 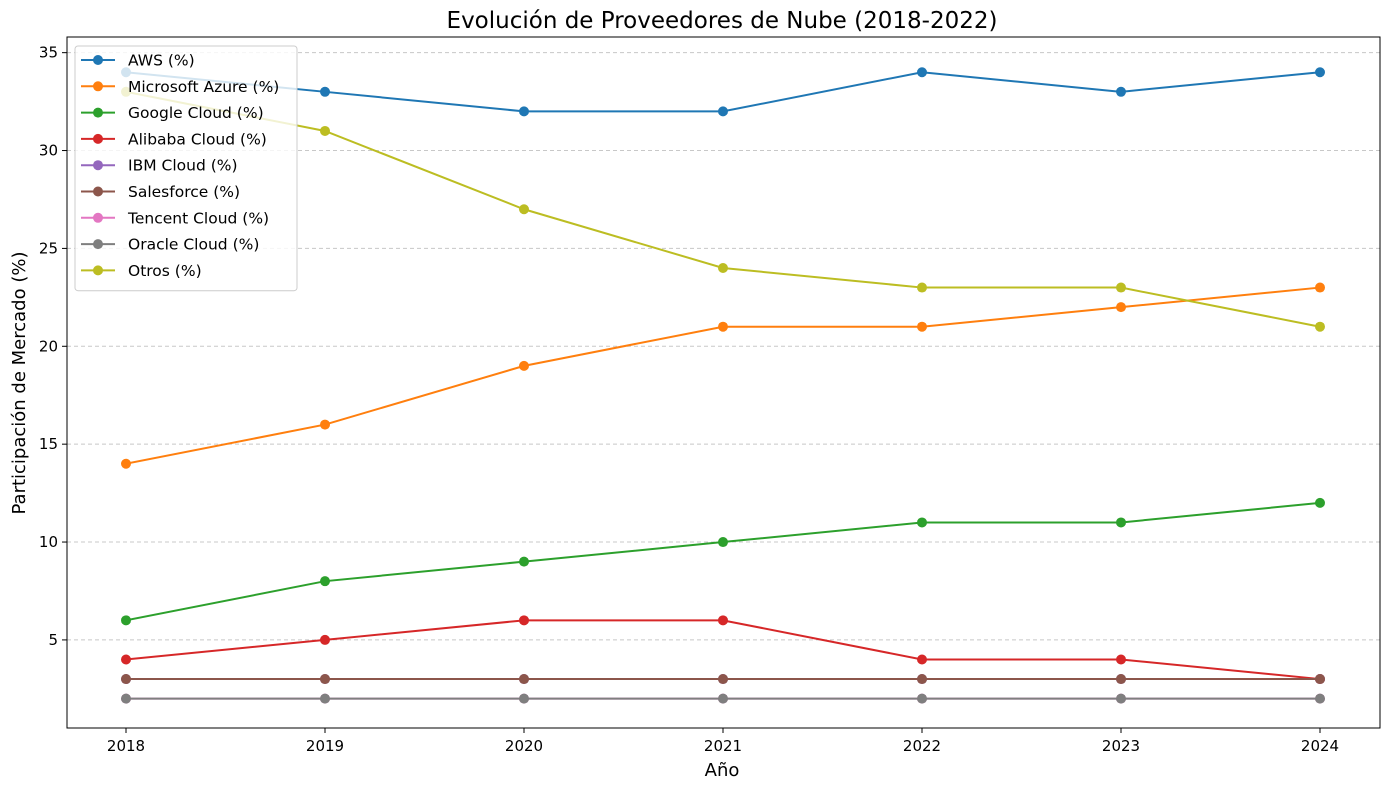 I want to click on legend-label: Otros (%), so click(x=165, y=271).